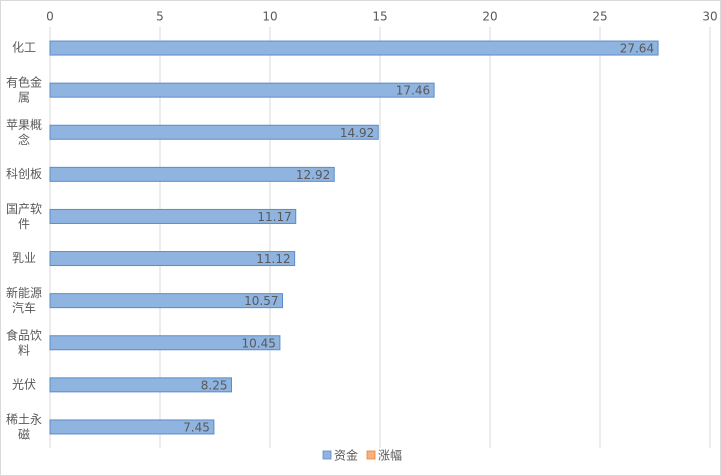 This screenshot has width=721, height=476. What do you see at coordinates (24, 131) in the screenshot?
I see `y-tick-label: 苹果概念` at bounding box center [24, 131].